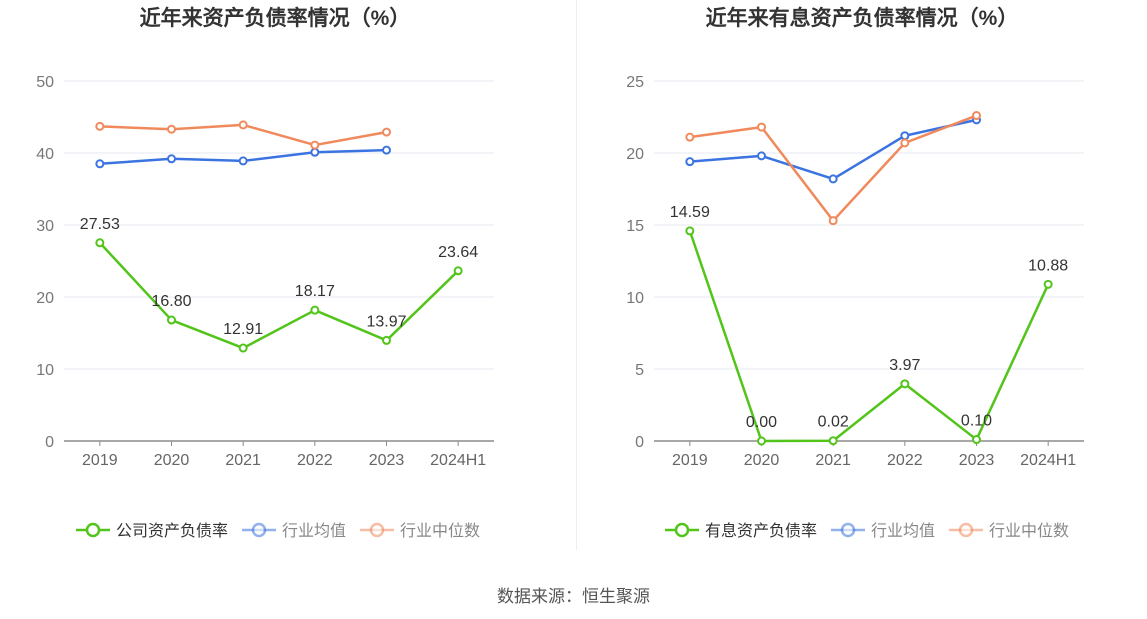  What do you see at coordinates (833, 149) in the screenshot?
I see `right-chart-series-1-line` at bounding box center [833, 149].